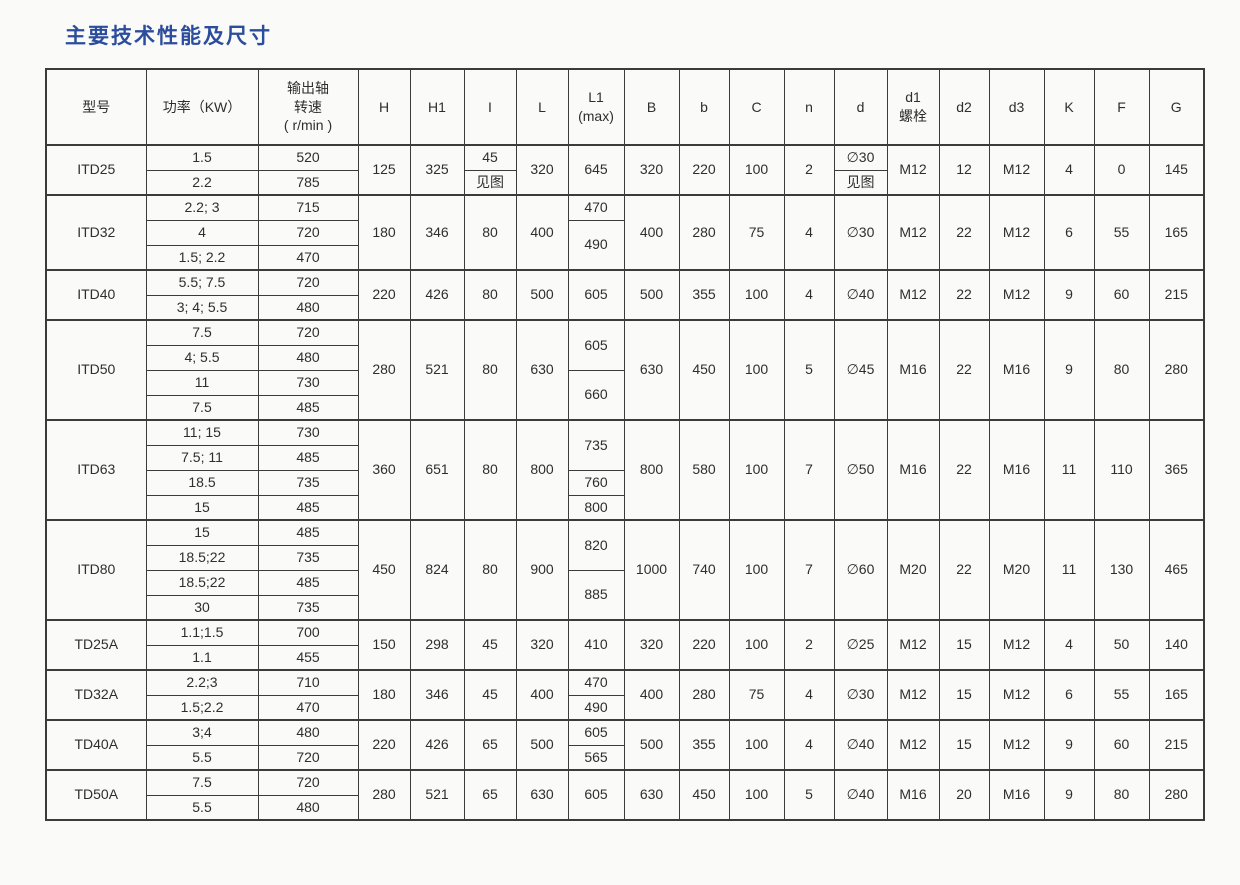 The width and height of the screenshot is (1240, 885). What do you see at coordinates (168, 36) in the screenshot?
I see `page-title: 主要技术性能及尺寸` at bounding box center [168, 36].